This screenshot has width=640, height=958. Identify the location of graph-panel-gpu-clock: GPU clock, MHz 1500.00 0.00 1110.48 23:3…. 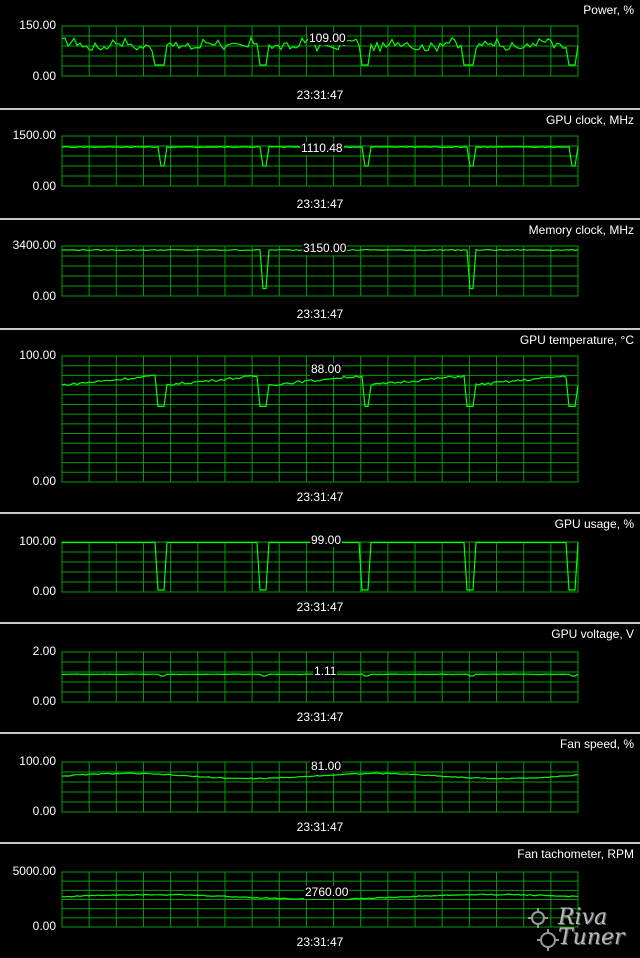
(320, 164).